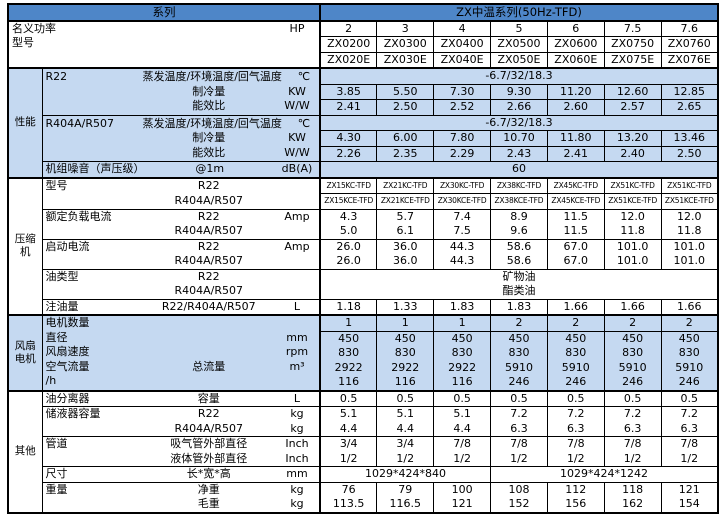 This screenshot has width=720, height=514. What do you see at coordinates (181, 474) in the screenshot?
I see `dimensions-row-label: 尺寸 长*宽*高 mm` at bounding box center [181, 474].